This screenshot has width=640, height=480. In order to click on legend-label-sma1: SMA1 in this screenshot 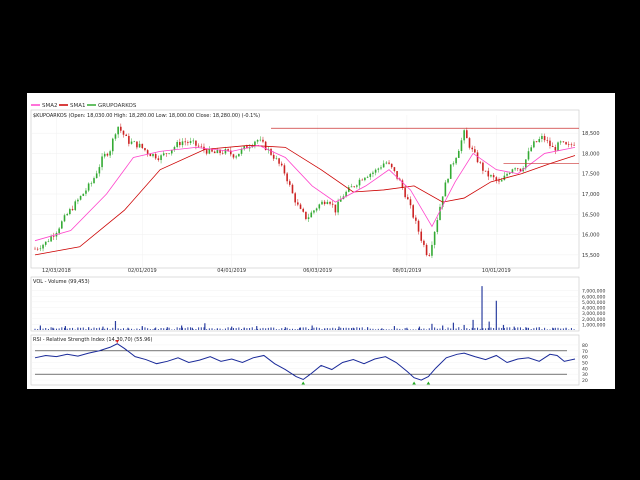, I will do `click(78, 106)`.